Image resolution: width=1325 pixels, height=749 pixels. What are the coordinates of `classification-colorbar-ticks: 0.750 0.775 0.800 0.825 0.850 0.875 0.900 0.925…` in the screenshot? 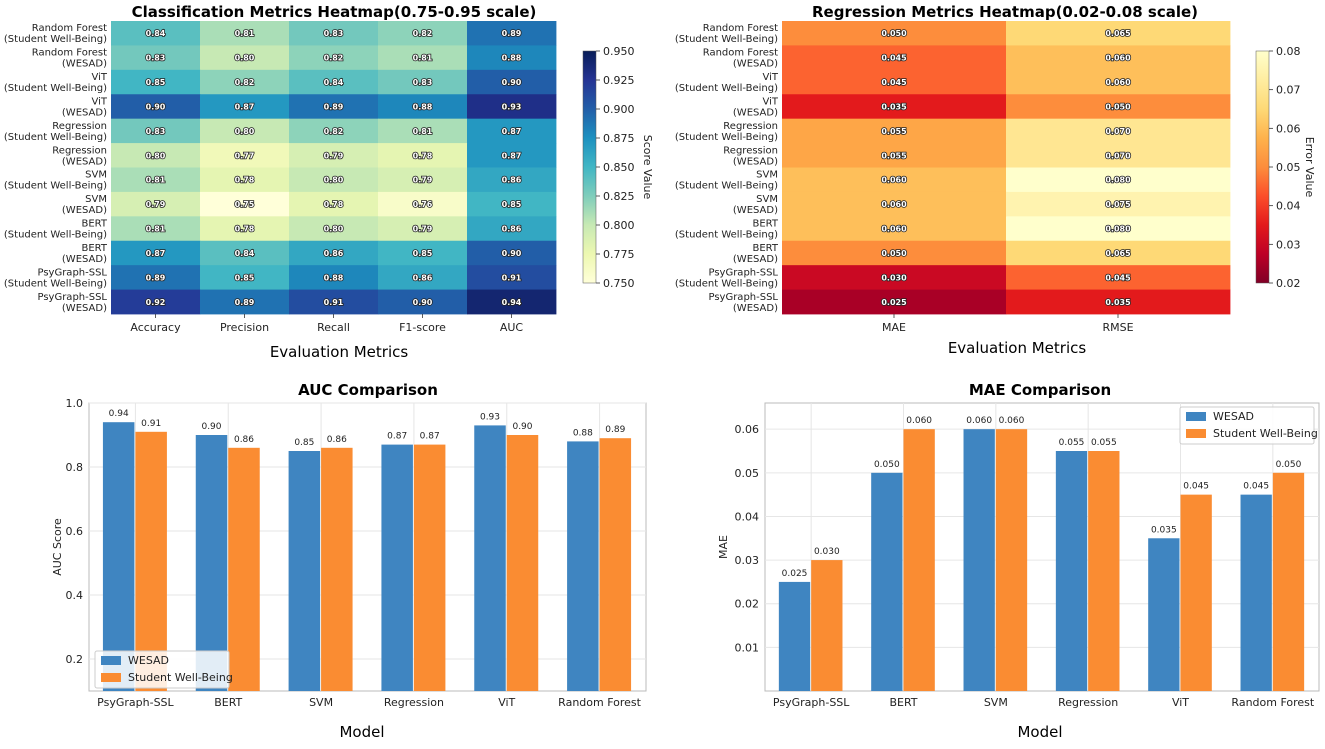 It's located at (615, 167).